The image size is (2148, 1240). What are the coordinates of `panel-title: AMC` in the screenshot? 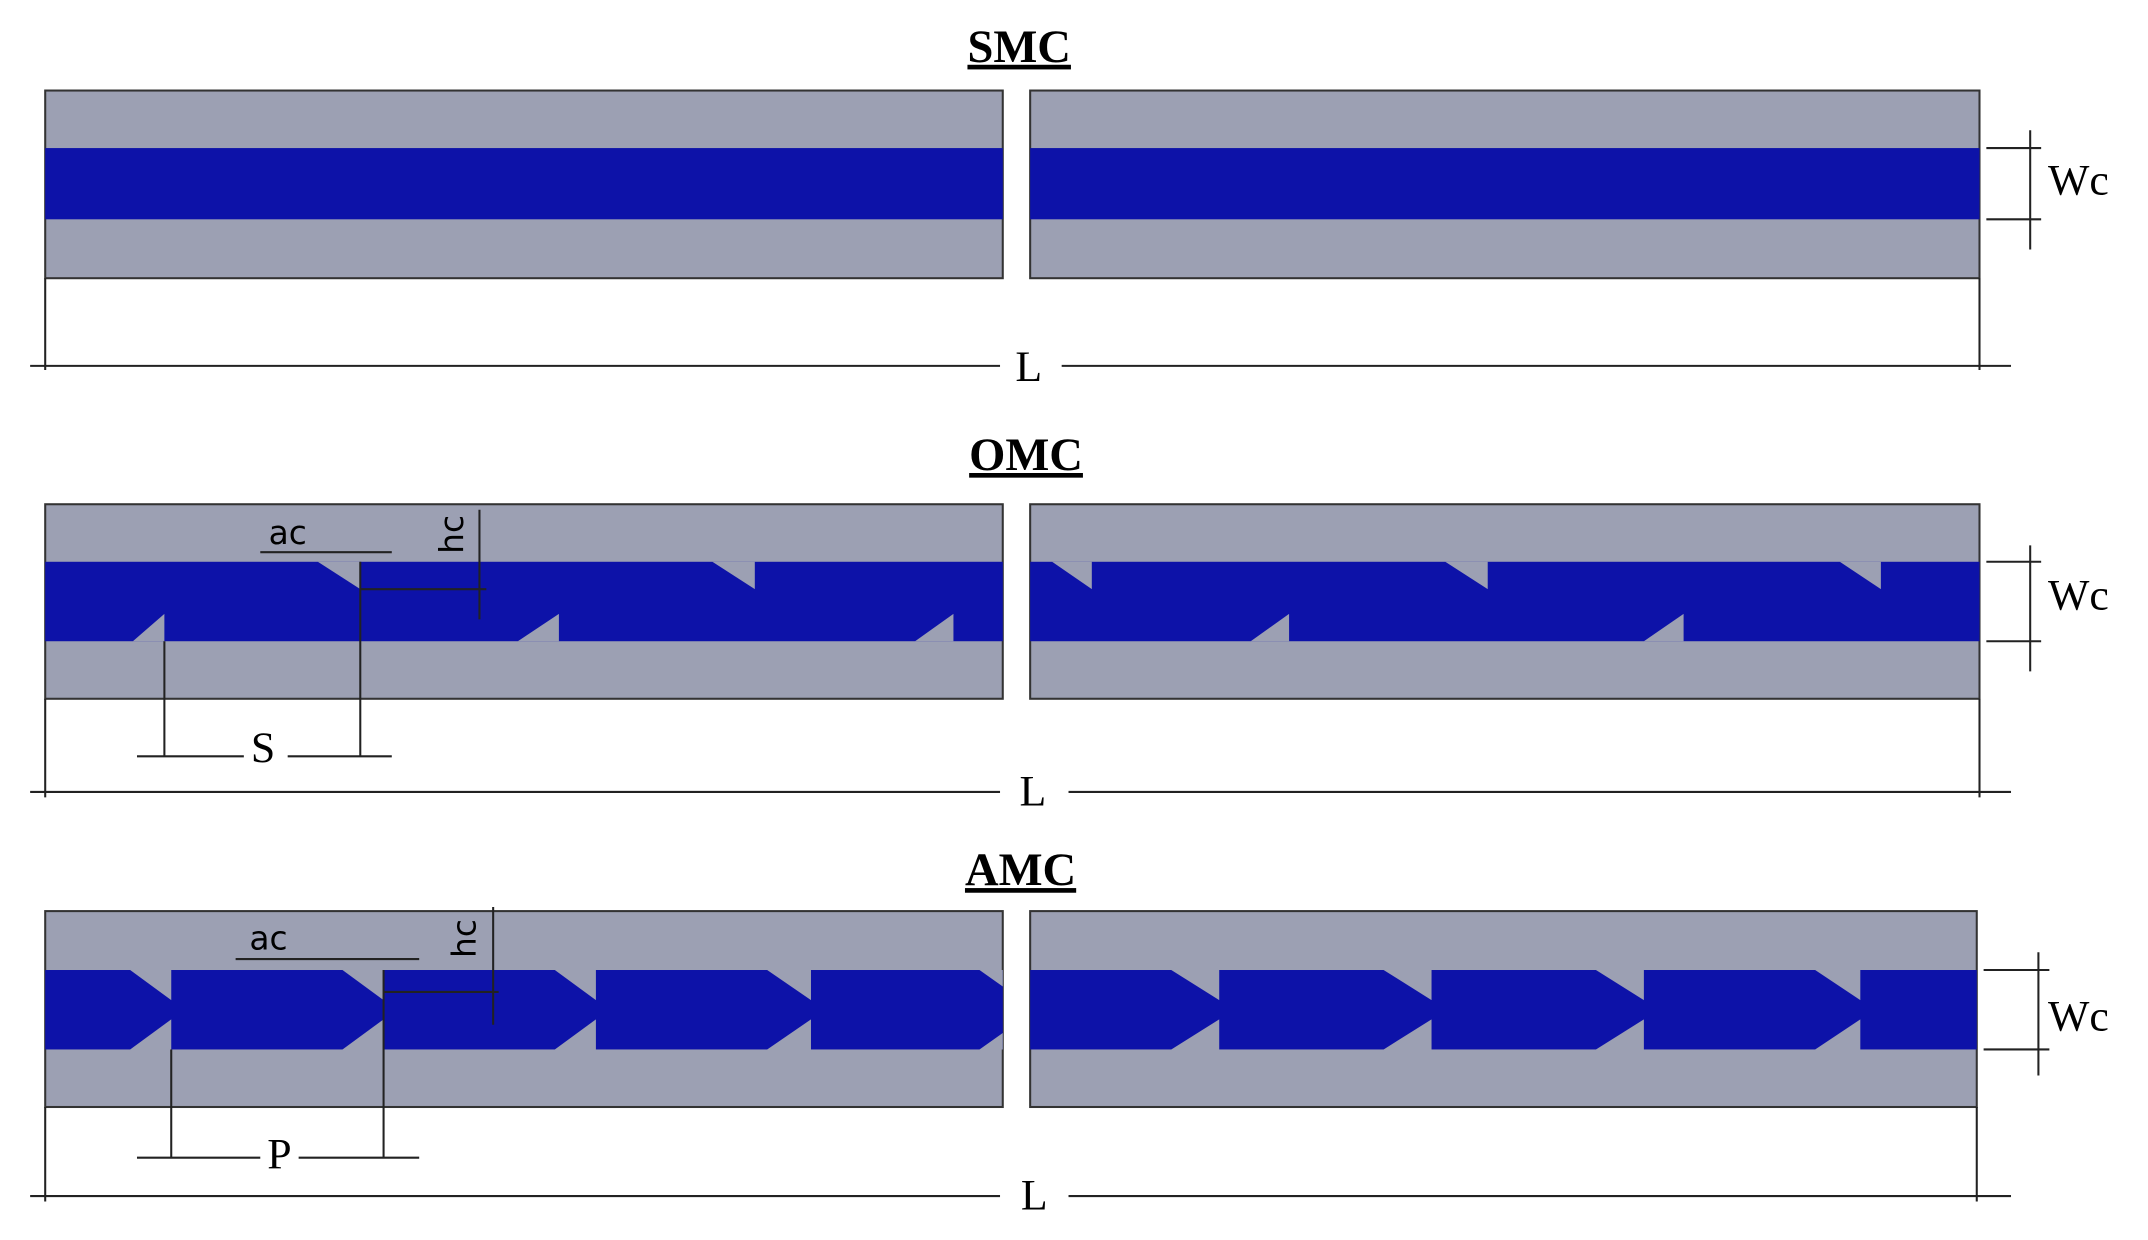 It's located at (1020, 870).